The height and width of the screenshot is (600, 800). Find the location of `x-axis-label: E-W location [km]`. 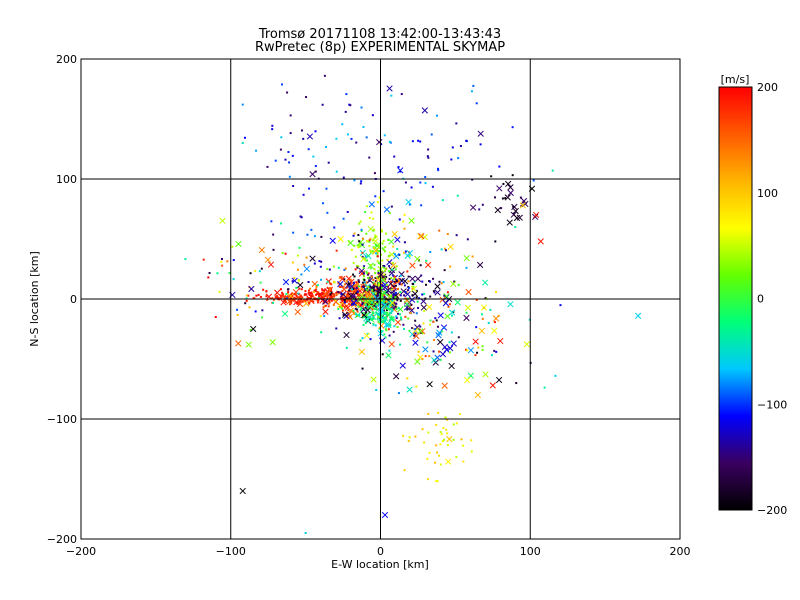

x-axis-label: E-W location [km] is located at coordinates (380, 564).